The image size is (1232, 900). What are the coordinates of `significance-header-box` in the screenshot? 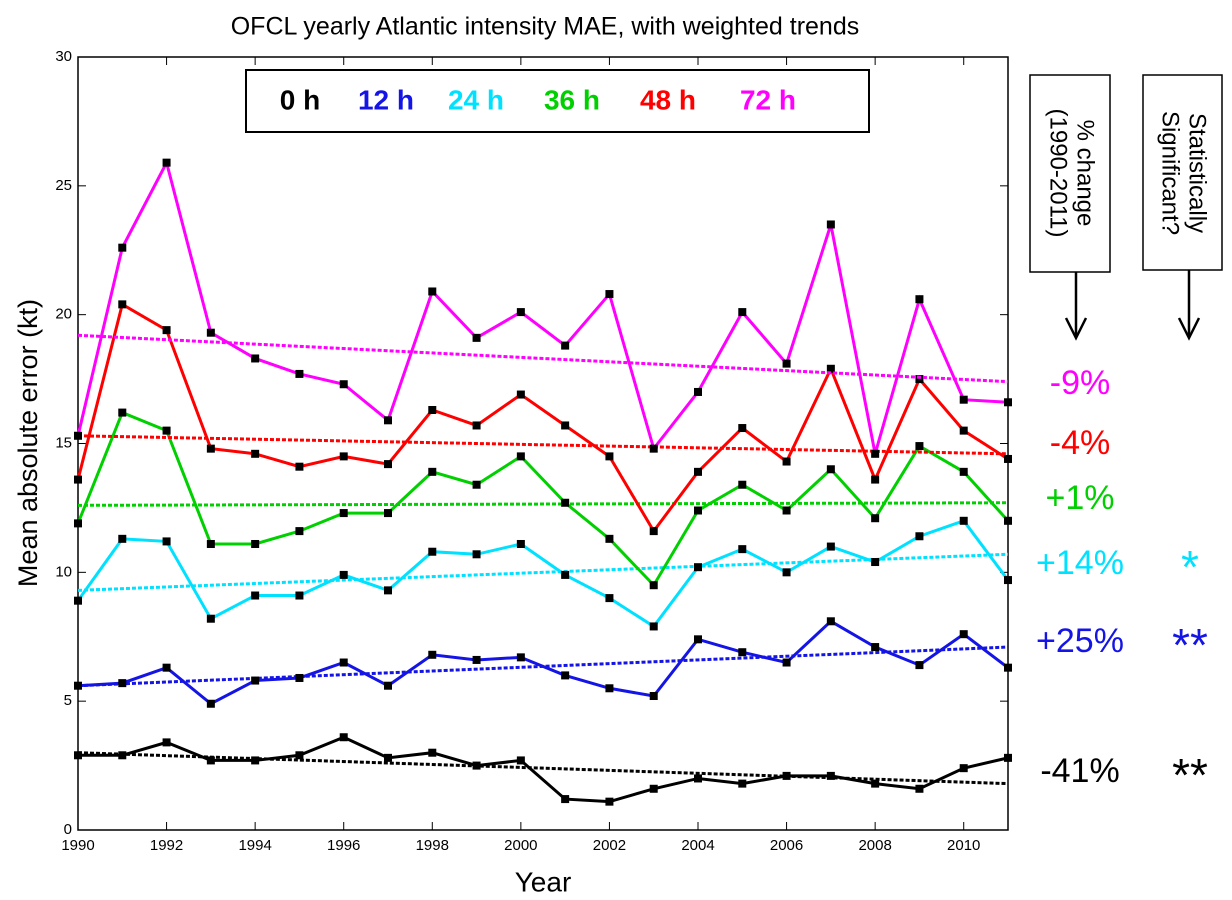 It's located at (1182, 172).